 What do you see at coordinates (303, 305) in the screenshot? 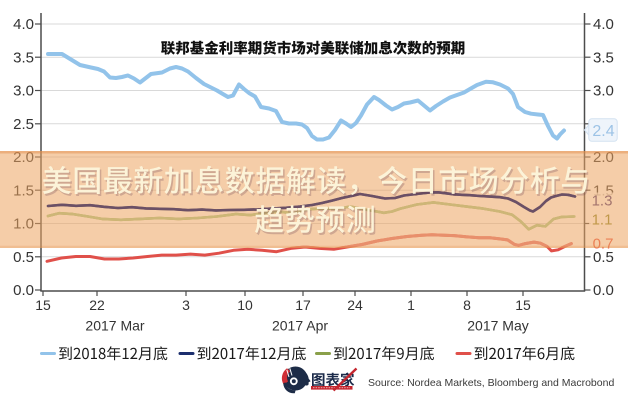
I see `svg-text: 17` at bounding box center [303, 305].